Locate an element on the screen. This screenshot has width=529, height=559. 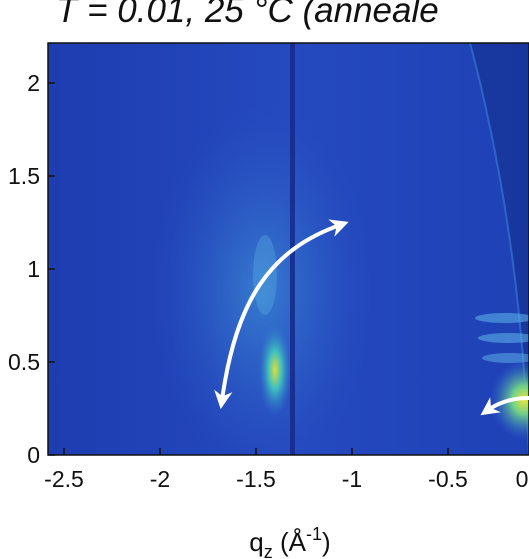
x-tick-label: -2 is located at coordinates (160, 479).